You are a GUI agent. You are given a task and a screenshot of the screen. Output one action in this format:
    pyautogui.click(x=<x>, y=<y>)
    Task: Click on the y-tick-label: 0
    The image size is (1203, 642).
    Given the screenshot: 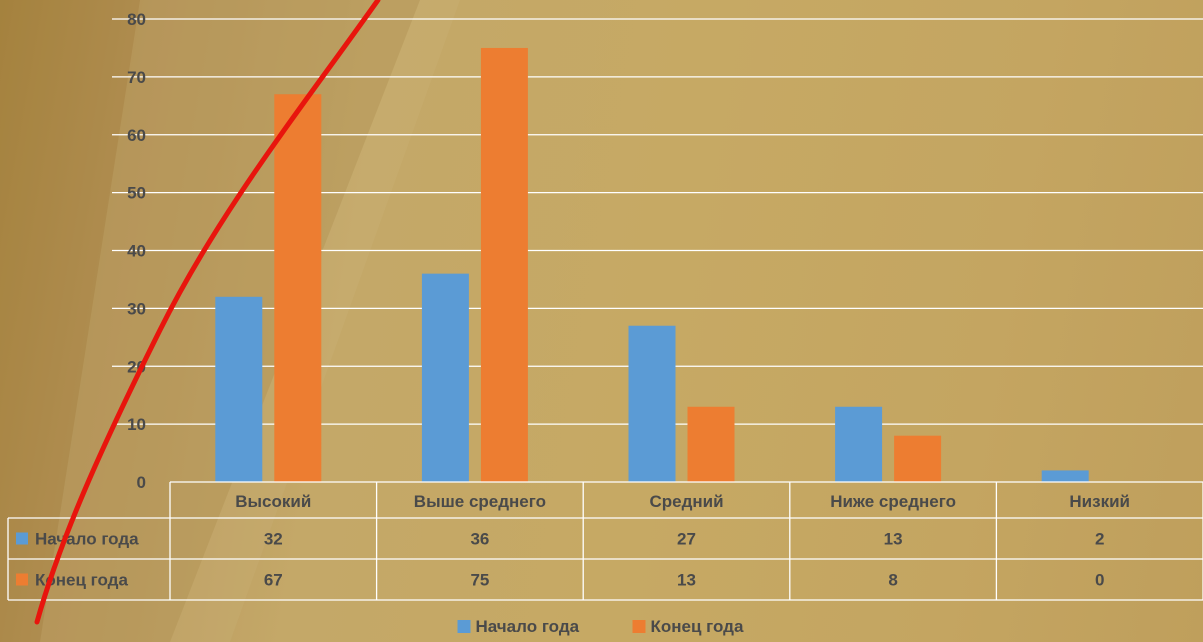 What is the action you would take?
    pyautogui.click(x=141, y=482)
    